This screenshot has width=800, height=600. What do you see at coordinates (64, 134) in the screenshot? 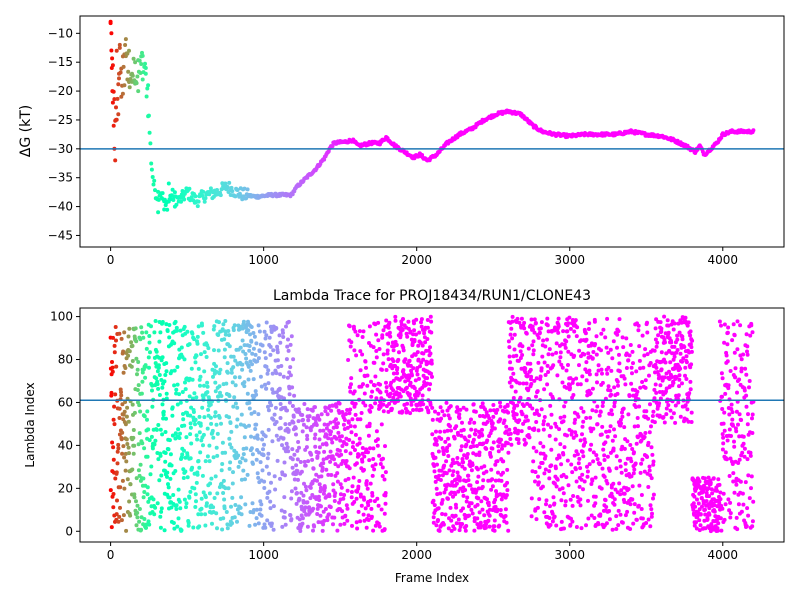
I see `top-y-ticks: −10−15−20−25−30−35−40−45` at bounding box center [64, 134].